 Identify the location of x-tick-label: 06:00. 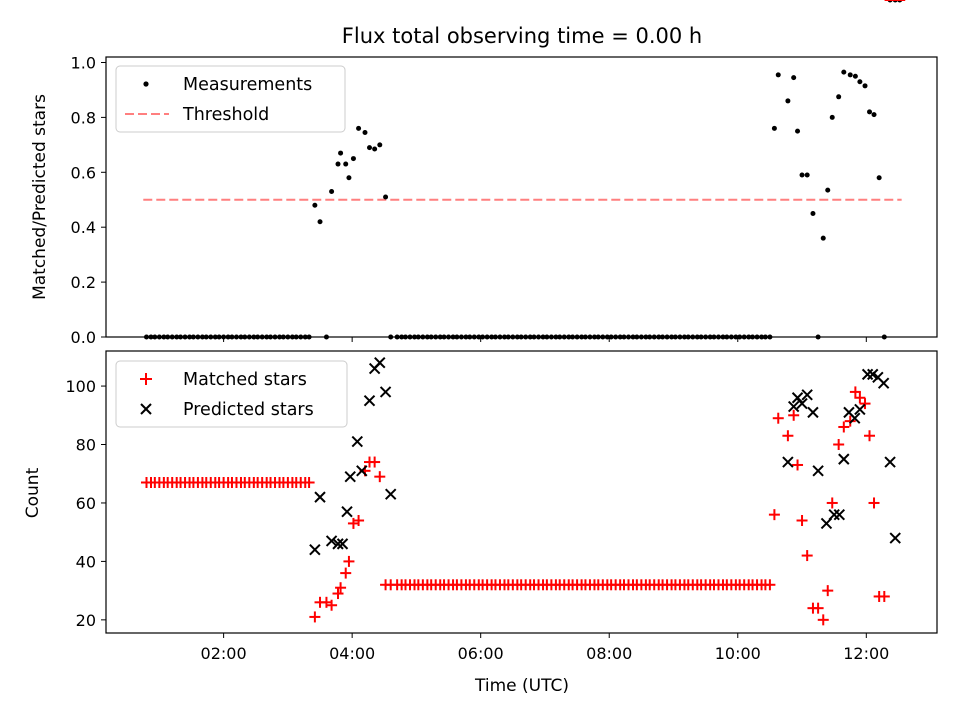
(481, 653).